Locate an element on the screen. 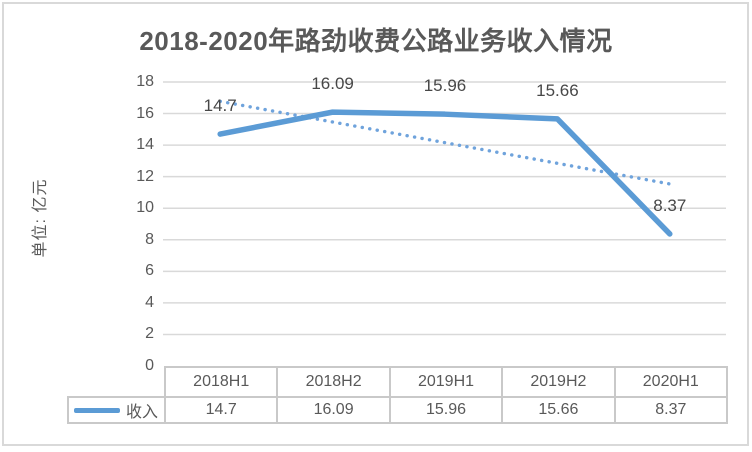 This screenshot has width=752, height=452. y-tick-label: 2 is located at coordinates (149, 334).